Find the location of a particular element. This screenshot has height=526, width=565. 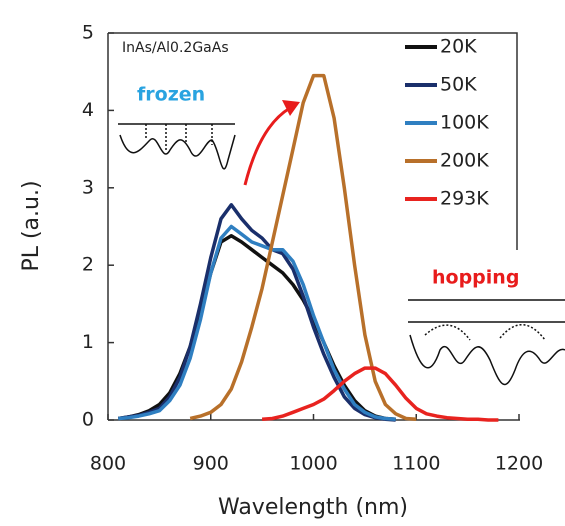

y-tick-label: 4 is located at coordinates (88, 110).